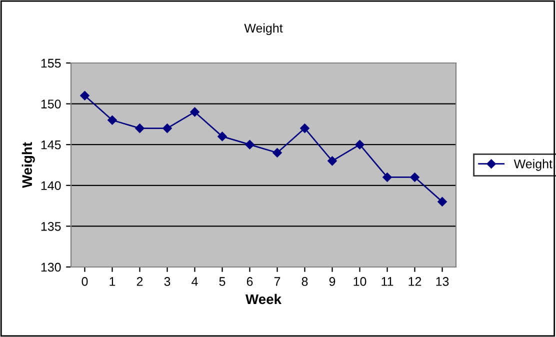 The height and width of the screenshot is (337, 556). Describe the element at coordinates (167, 281) in the screenshot. I see `x-tick-label: 3` at that location.